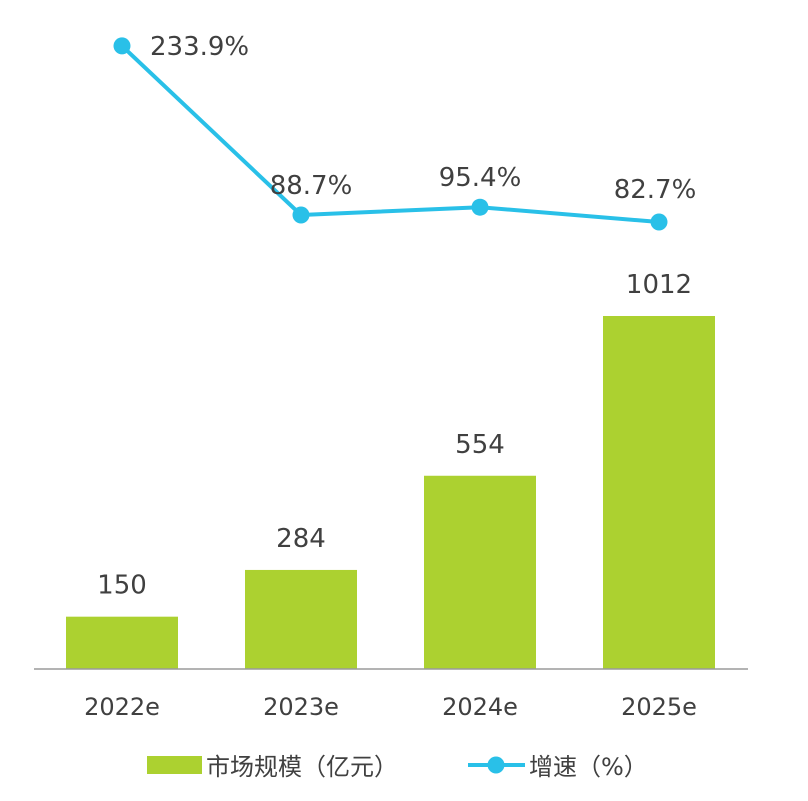 This screenshot has width=808, height=801. I want to click on legend-bar-swatch, so click(174, 765).